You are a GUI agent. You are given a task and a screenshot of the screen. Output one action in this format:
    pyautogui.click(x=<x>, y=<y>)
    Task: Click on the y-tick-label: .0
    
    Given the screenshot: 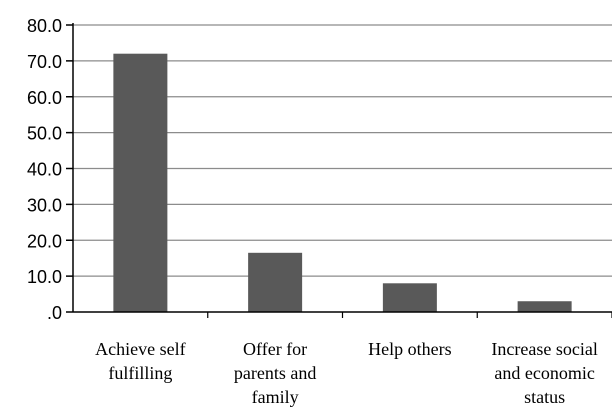 What is the action you would take?
    pyautogui.click(x=54, y=313)
    